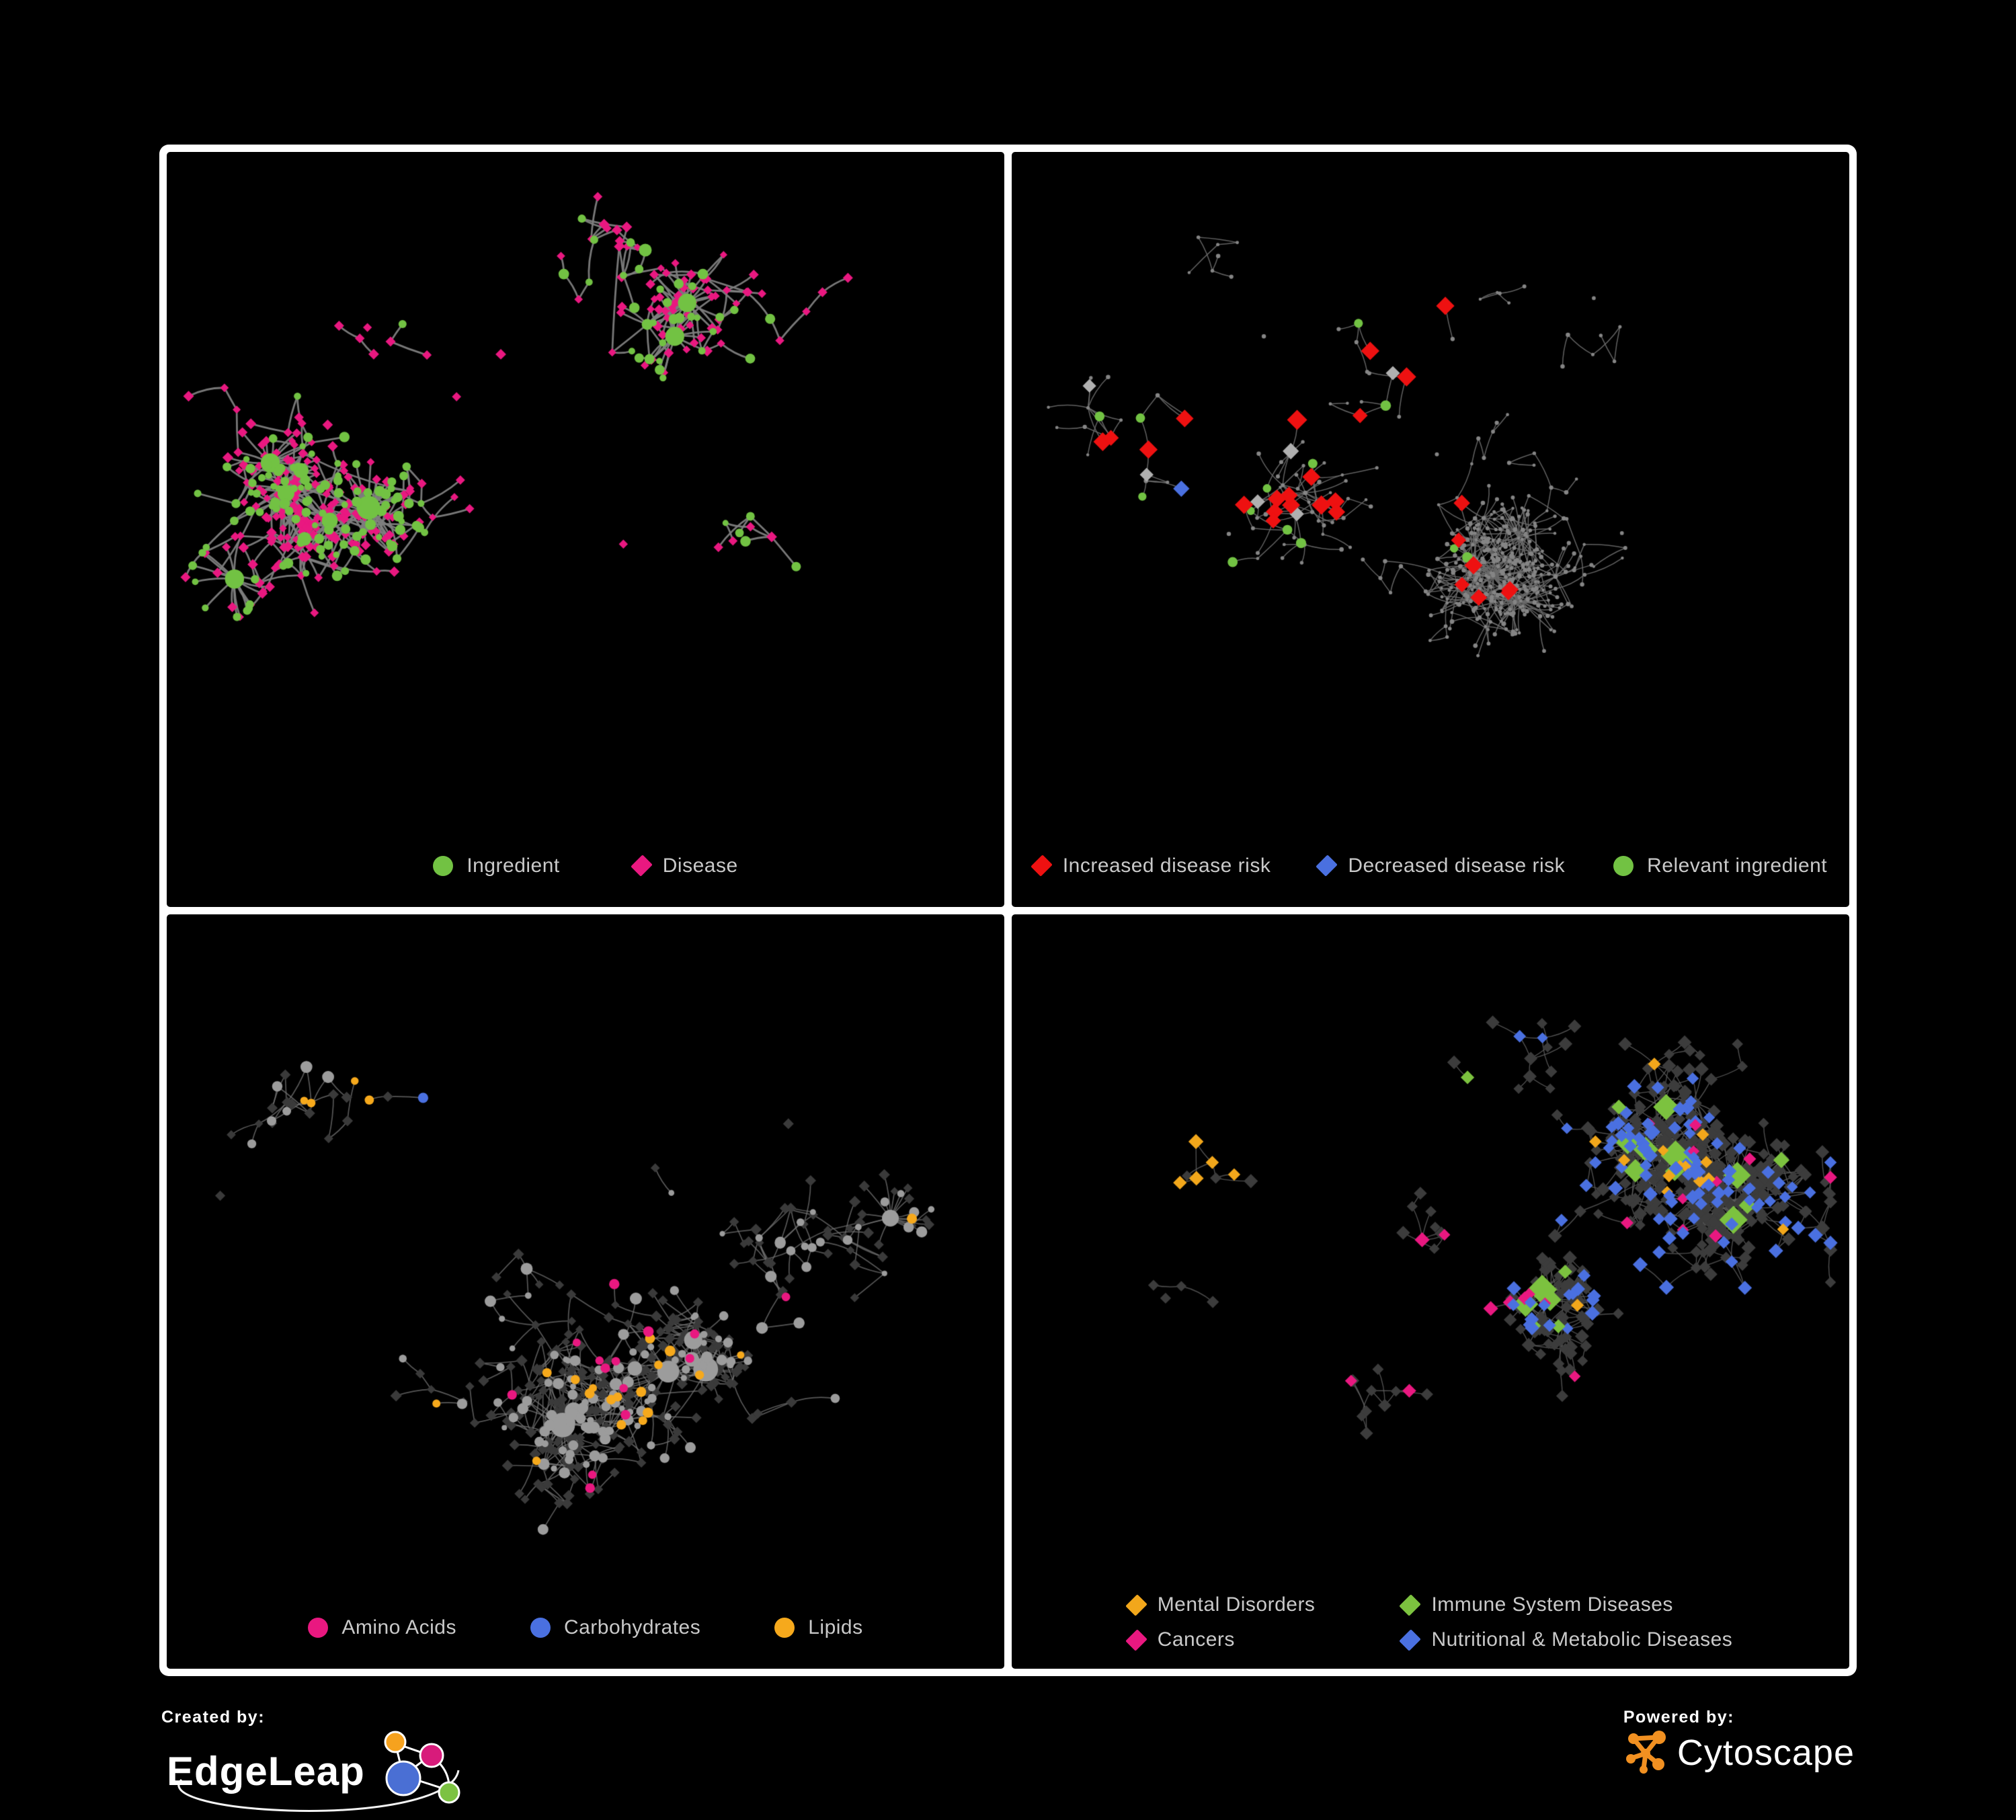 Image resolution: width=2016 pixels, height=1820 pixels. I want to click on cytoscape-logo-text: Cytoscape, so click(1766, 1753).